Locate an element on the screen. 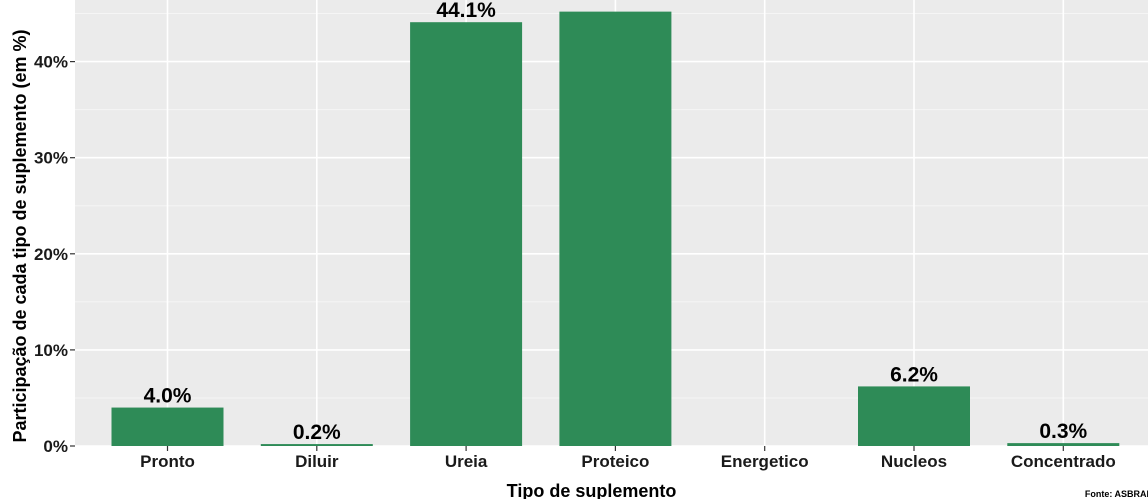 This screenshot has height=499, width=1148. x-tick-label: Pronto is located at coordinates (167, 461).